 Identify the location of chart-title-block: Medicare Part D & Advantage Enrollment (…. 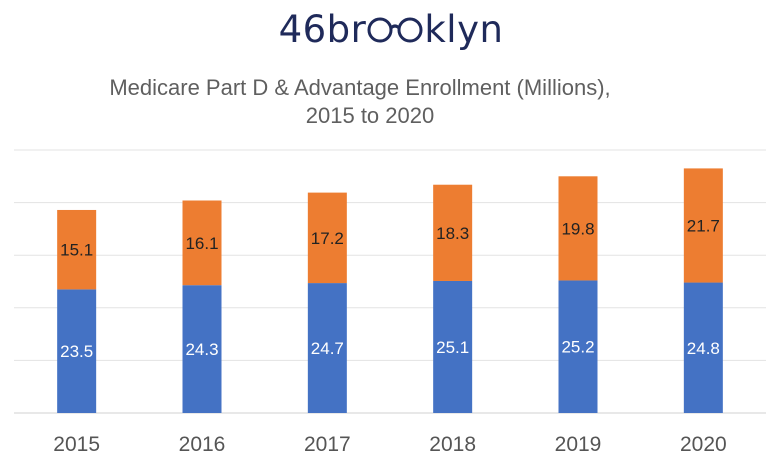
(360, 102).